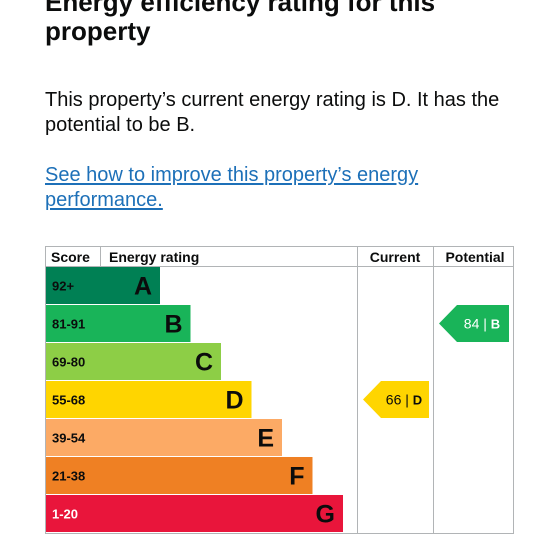  Describe the element at coordinates (265, 439) in the screenshot. I see `band-letter-e: E` at that location.